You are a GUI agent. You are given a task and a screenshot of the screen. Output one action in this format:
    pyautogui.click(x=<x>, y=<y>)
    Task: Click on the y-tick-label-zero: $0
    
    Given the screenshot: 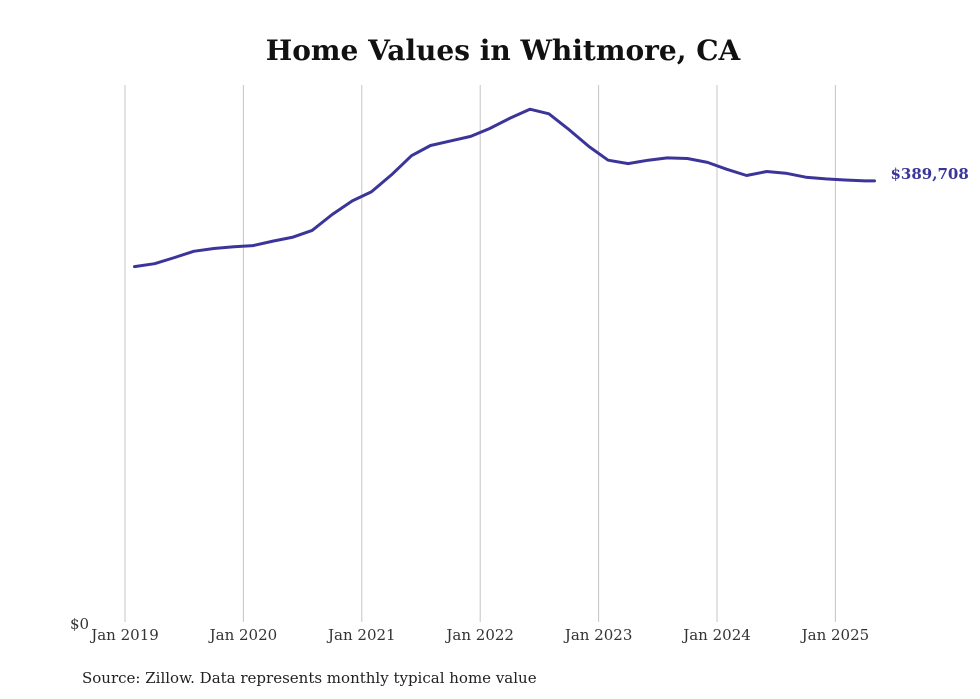 What is the action you would take?
    pyautogui.click(x=79, y=624)
    